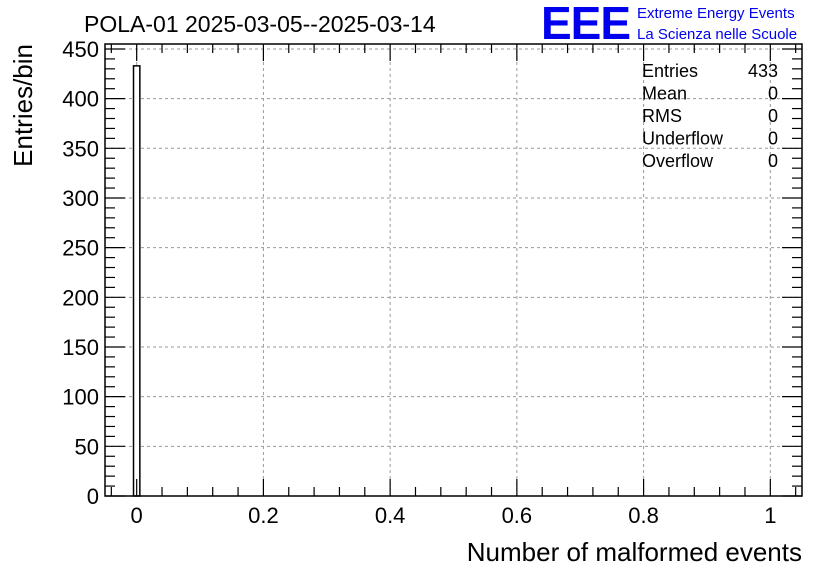  What do you see at coordinates (670, 71) in the screenshot?
I see `stats-label: Entries` at bounding box center [670, 71].